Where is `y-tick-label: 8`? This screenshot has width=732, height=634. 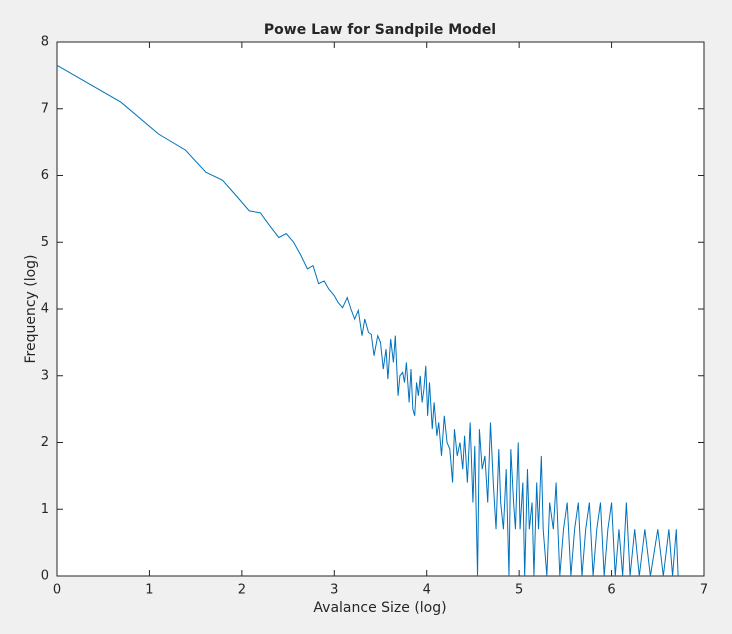 y-tick-label: 8 is located at coordinates (45, 42).